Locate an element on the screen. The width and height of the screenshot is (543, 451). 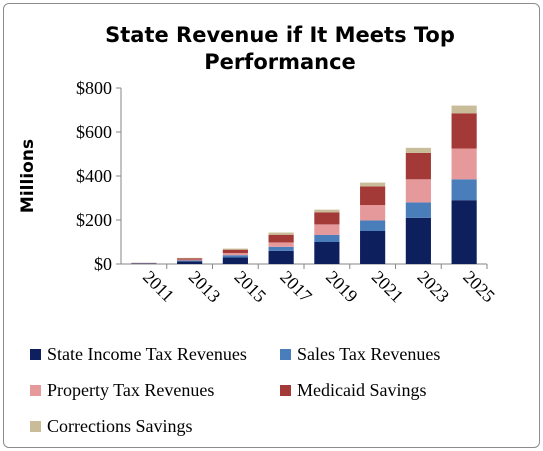
legend-label: Property Tax Revenues is located at coordinates (131, 390).